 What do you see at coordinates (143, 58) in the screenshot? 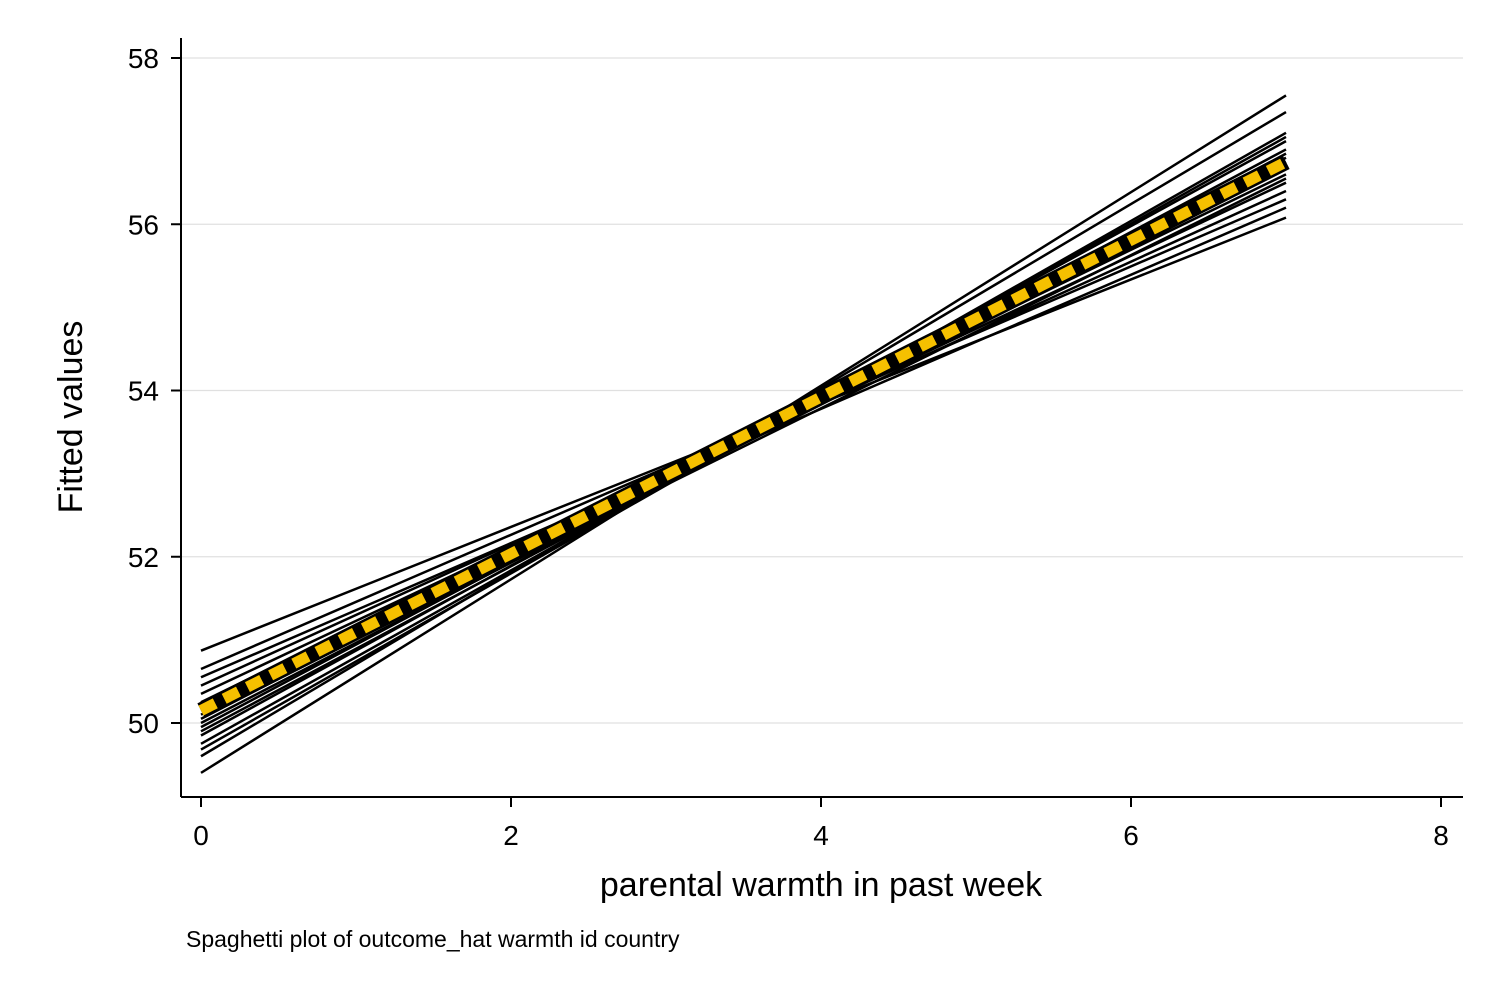
I see `y-tick-label: 58` at bounding box center [143, 58].